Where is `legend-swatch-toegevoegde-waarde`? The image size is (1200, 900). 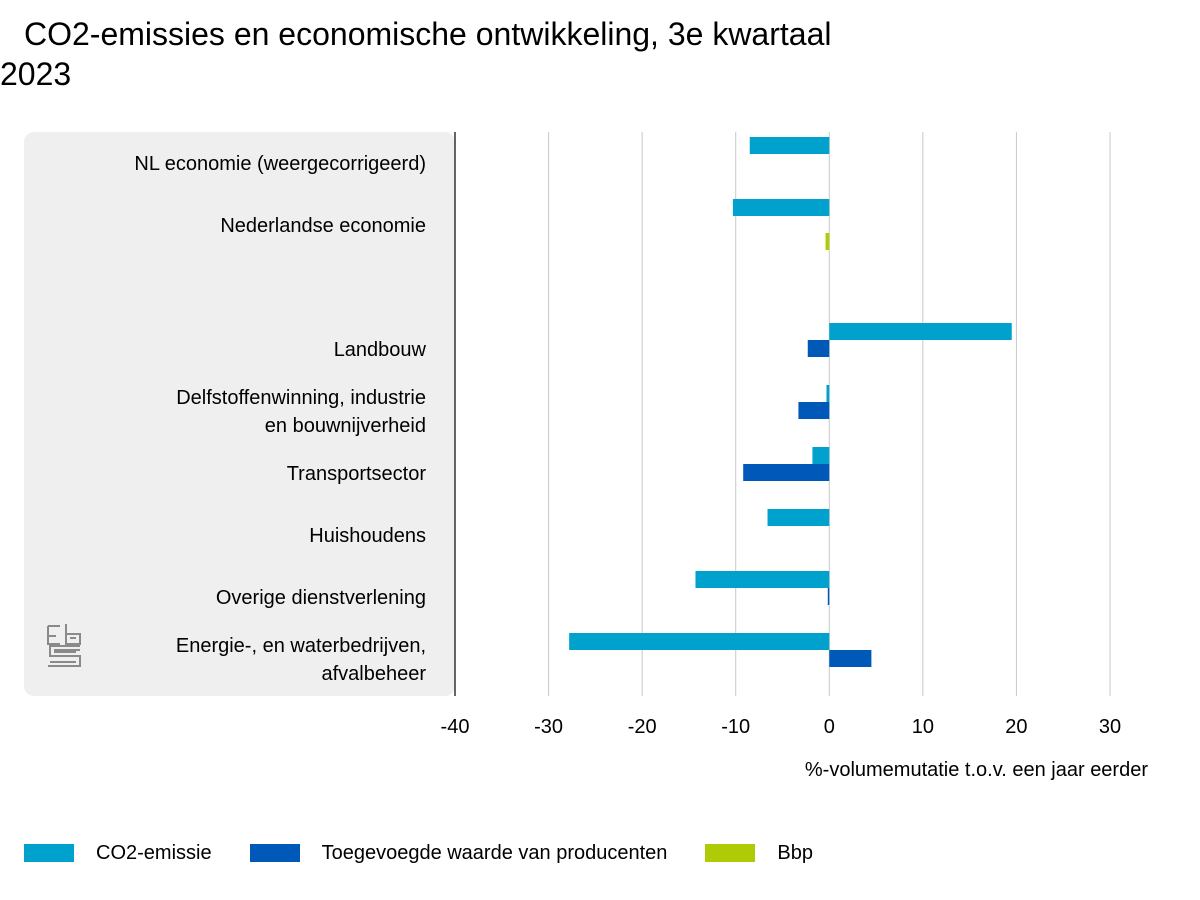
legend-swatch-toegevoegde-waarde is located at coordinates (274, 853).